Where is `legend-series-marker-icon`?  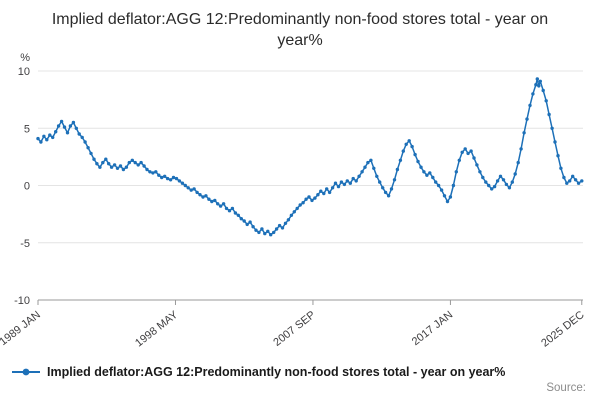
legend-series-marker-icon is located at coordinates (26, 372).